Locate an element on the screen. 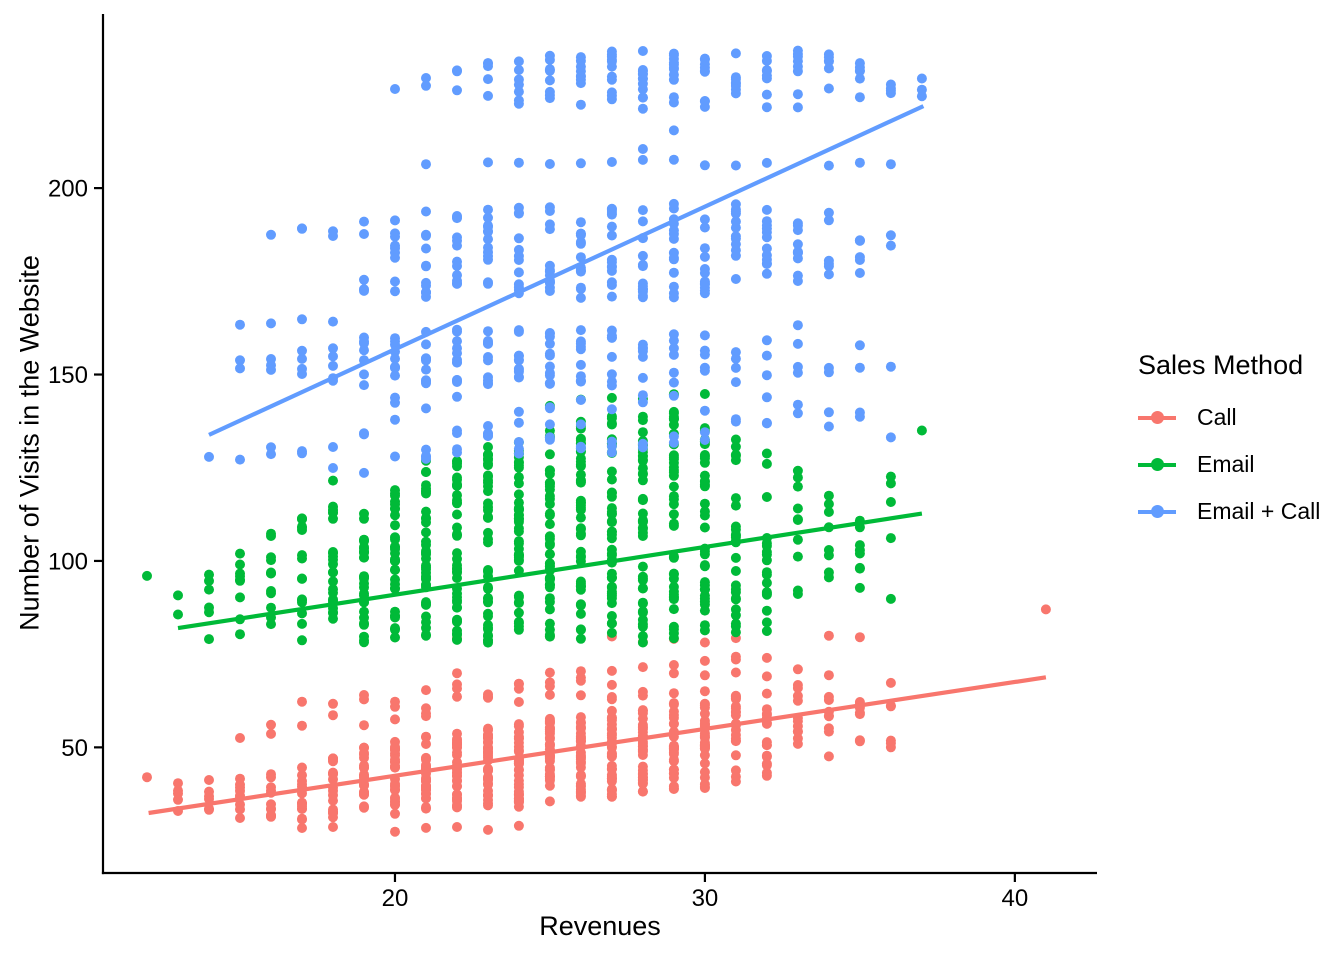 The width and height of the screenshot is (1344, 960). legend: Sales Method Call Email Email + Call is located at coordinates (1229, 442).